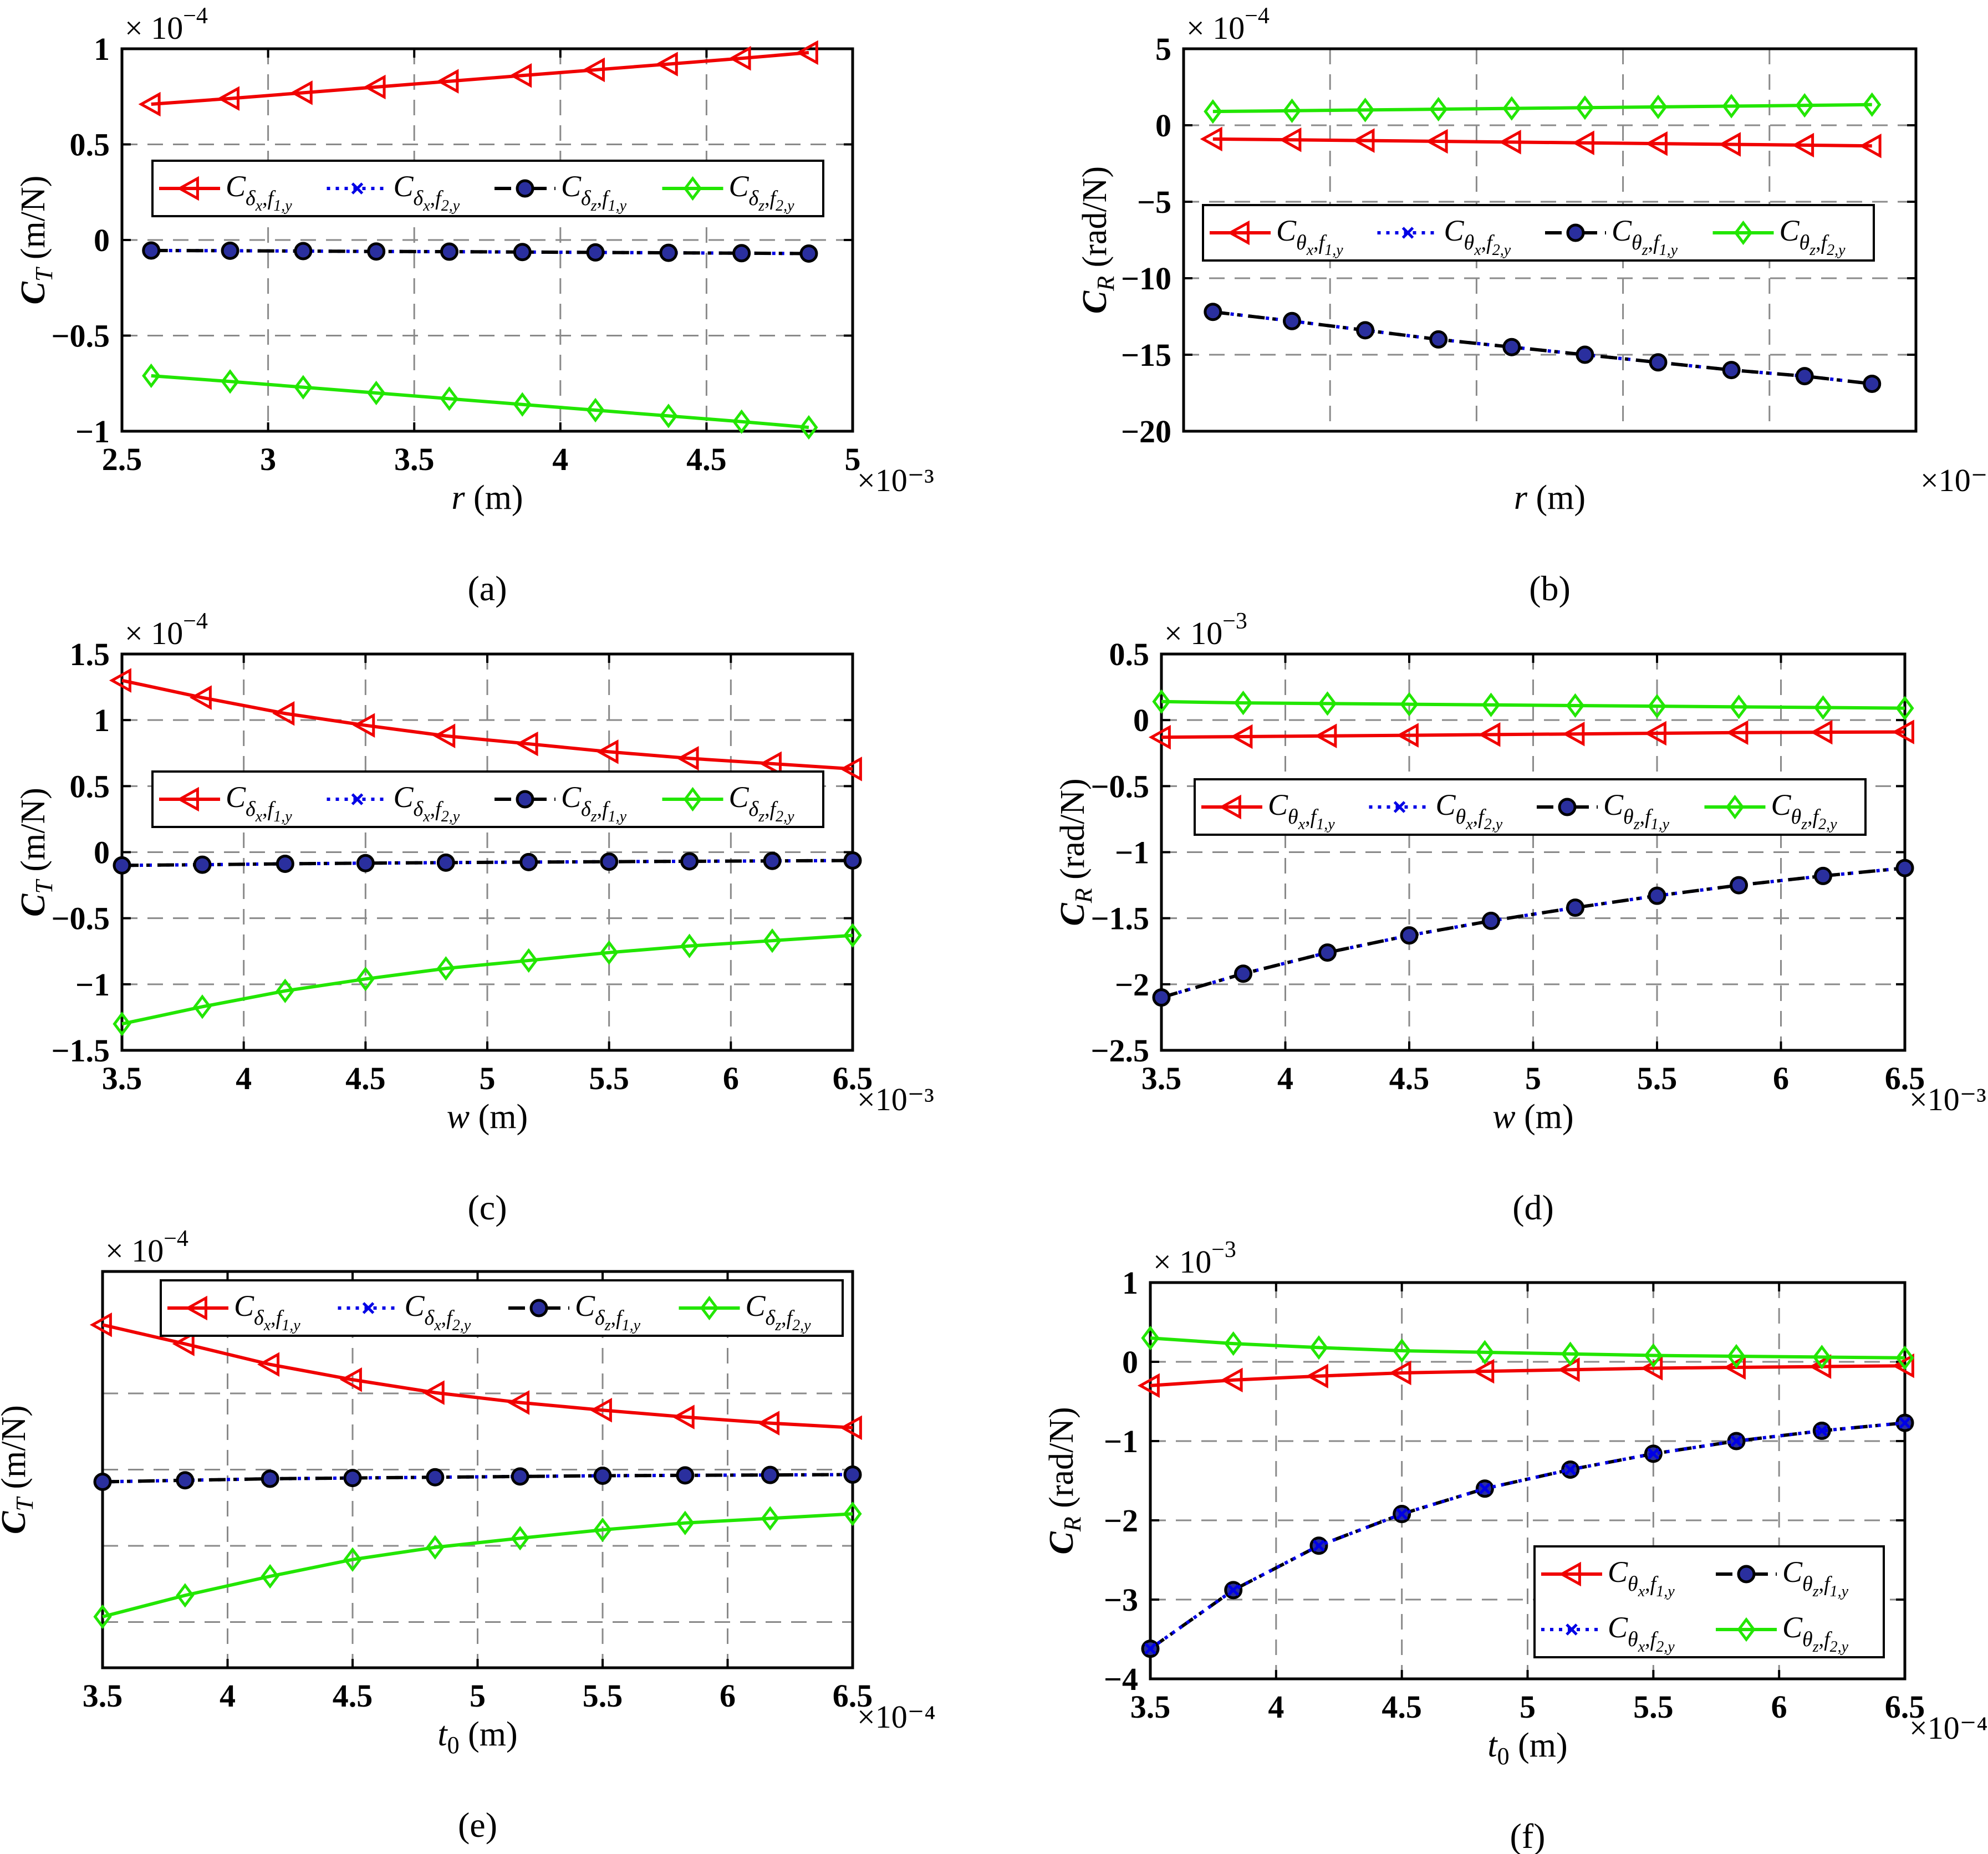 This screenshot has width=1988, height=1854. Describe the element at coordinates (487, 588) in the screenshot. I see `panel-label: (a)` at that location.